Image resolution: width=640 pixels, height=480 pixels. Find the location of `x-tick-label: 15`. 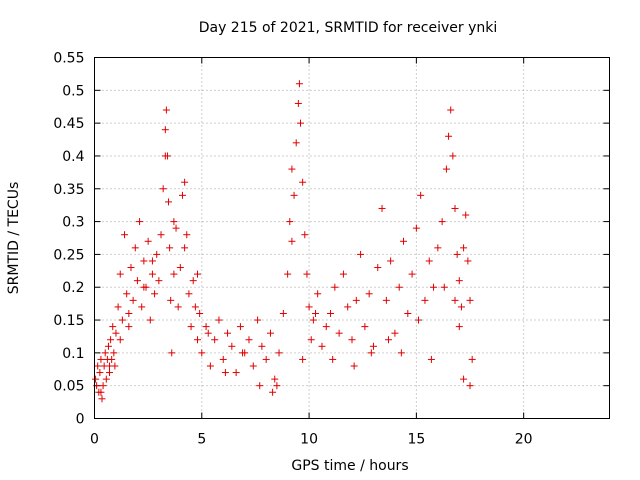

x-tick-label: 15 is located at coordinates (416, 440).